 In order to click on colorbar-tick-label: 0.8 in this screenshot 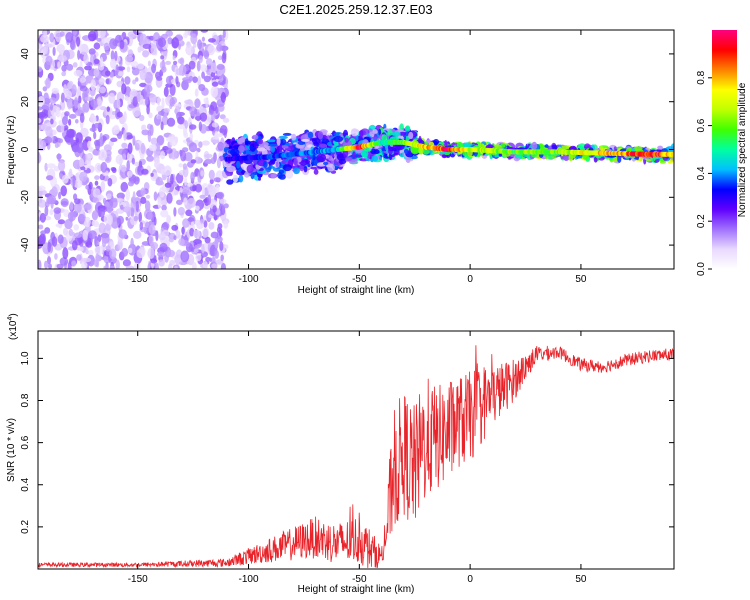, I will do `click(701, 77)`.